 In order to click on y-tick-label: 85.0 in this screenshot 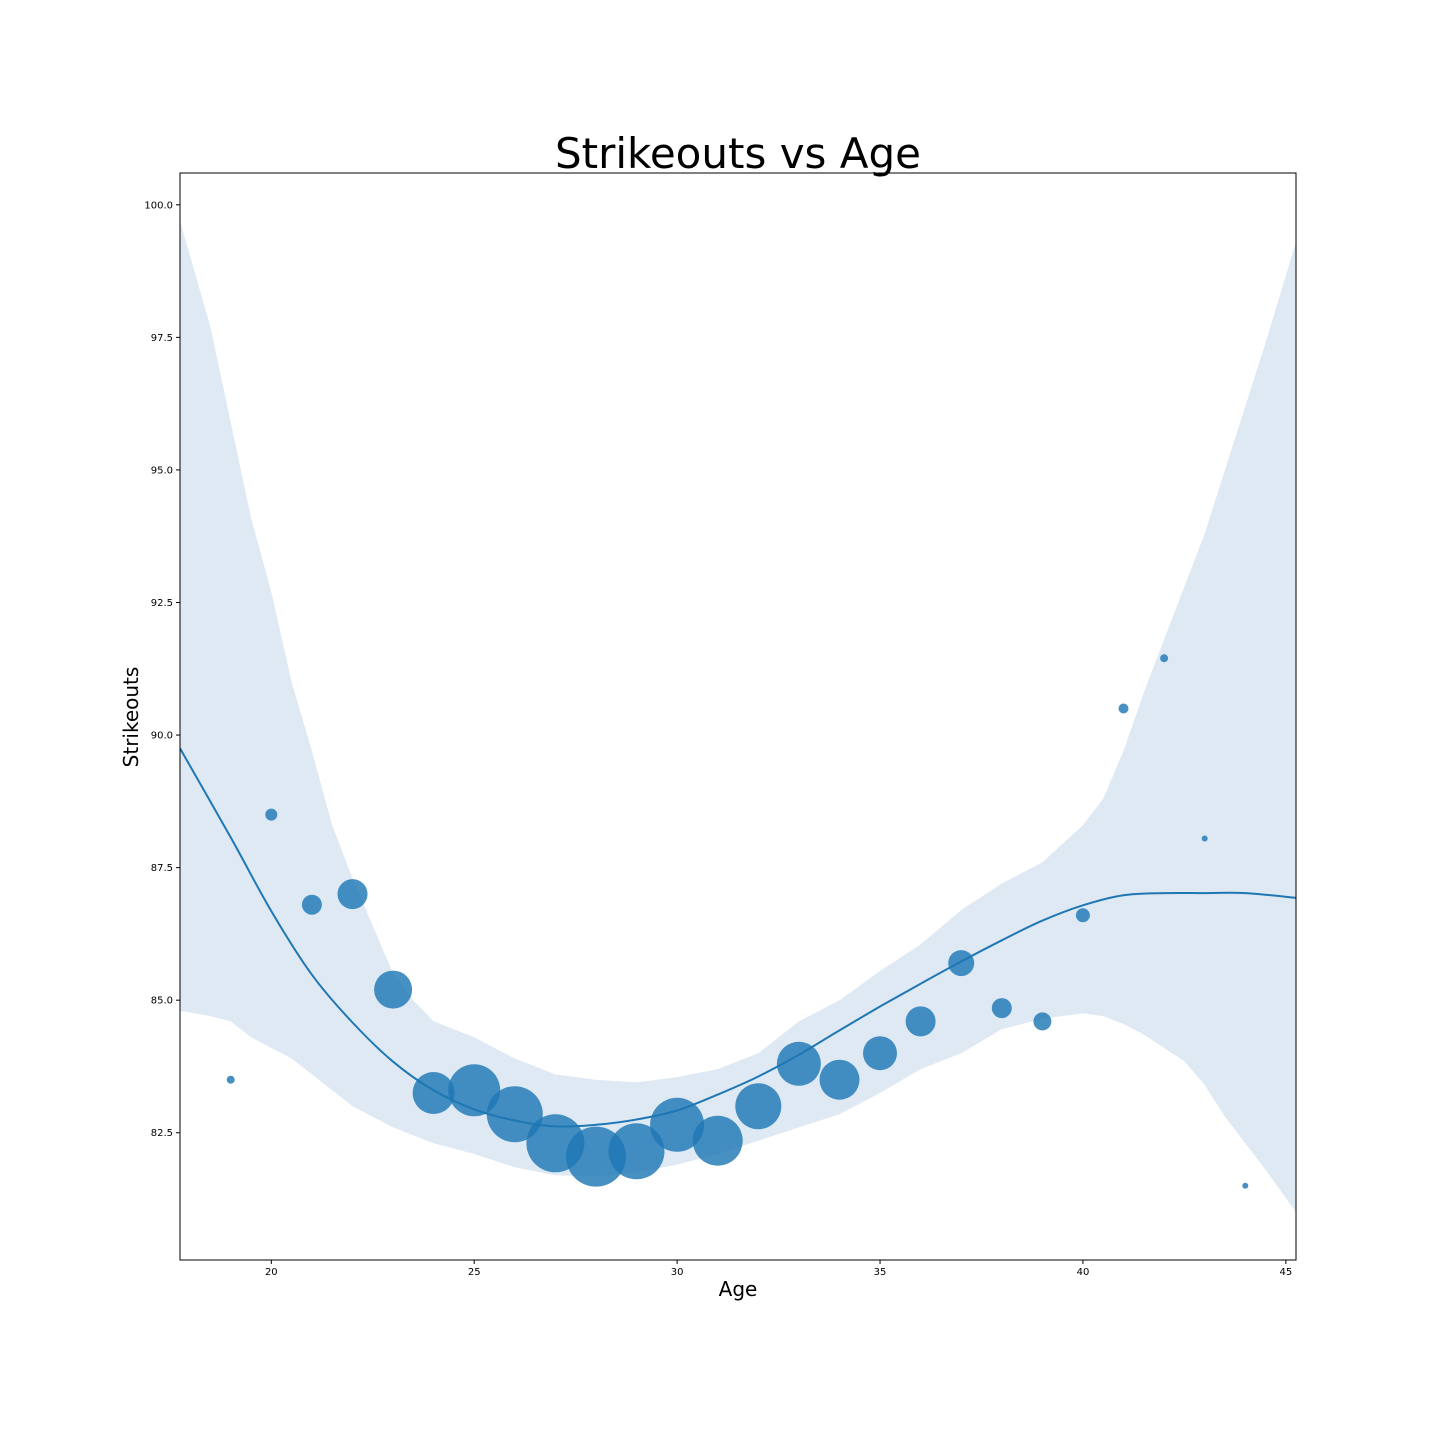, I will do `click(162, 1001)`.